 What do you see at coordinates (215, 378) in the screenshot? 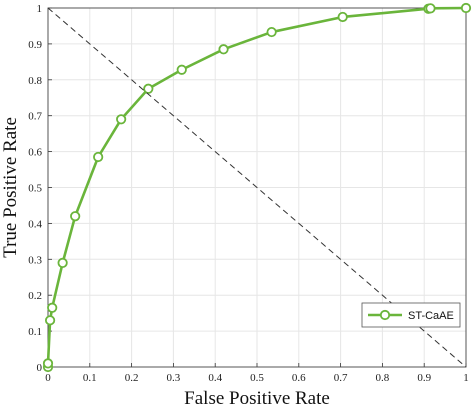
I see `x-tick-label: 0.4` at bounding box center [215, 378].